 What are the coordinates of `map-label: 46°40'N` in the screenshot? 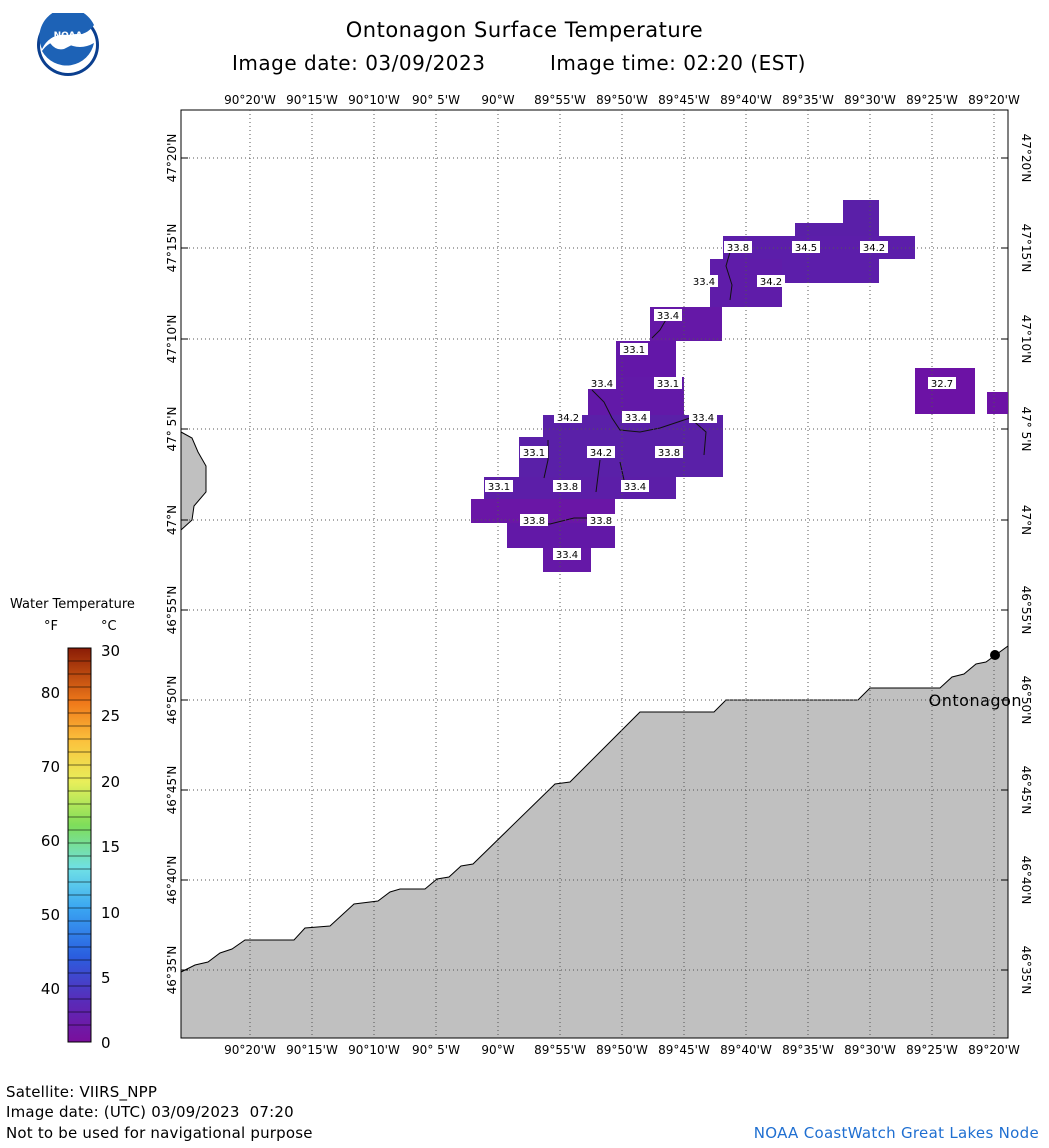 It's located at (172, 880).